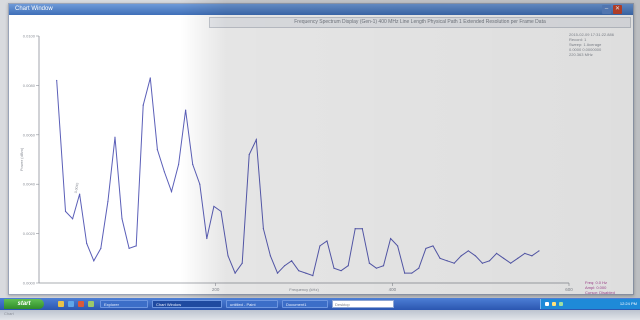 This screenshot has width=640, height=320. Describe the element at coordinates (21, 159) in the screenshot. I see `y-axis-label: Power (dBm)` at that location.